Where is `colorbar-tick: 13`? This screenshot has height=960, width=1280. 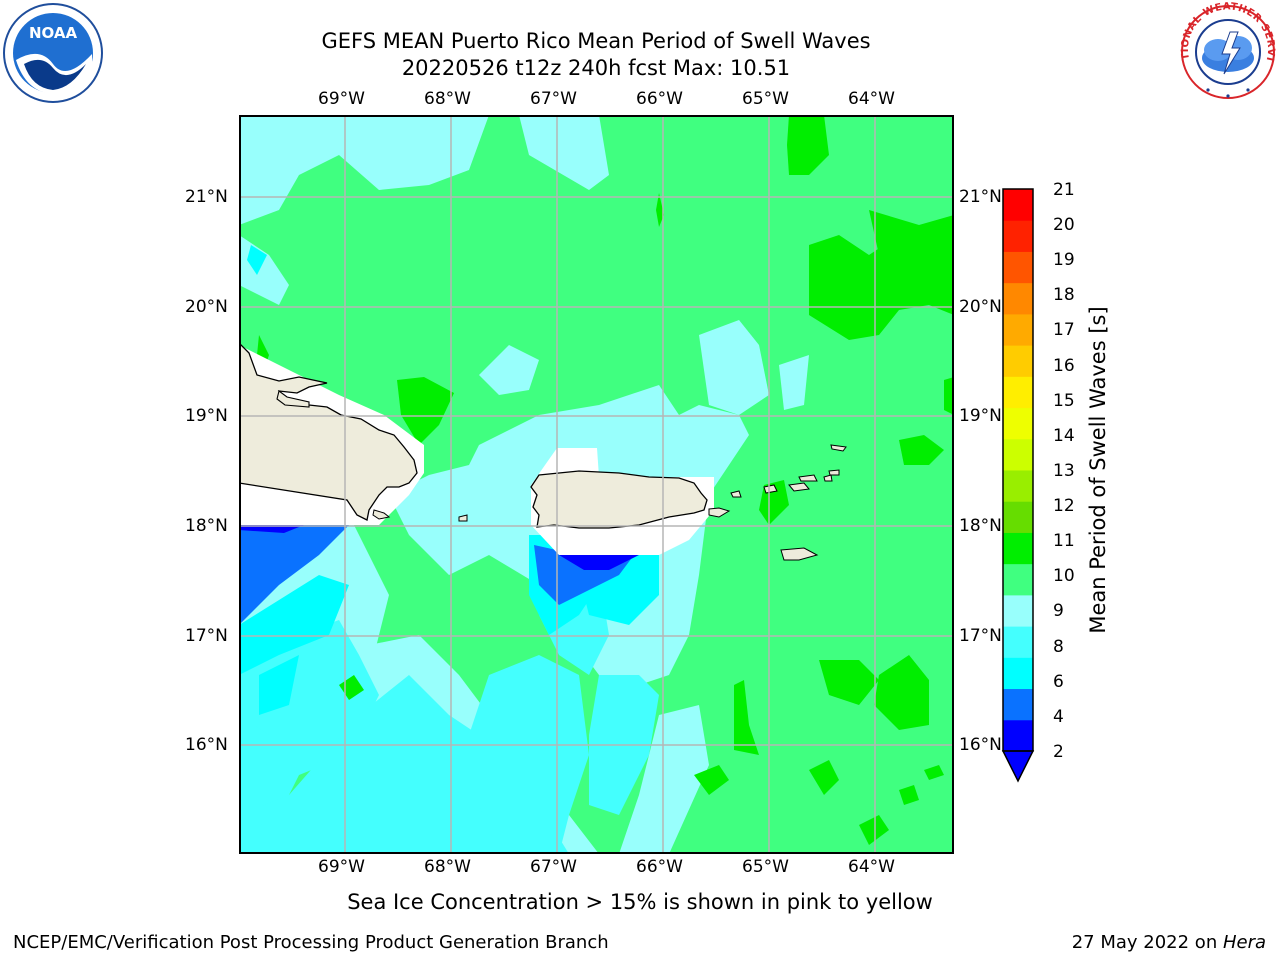 colorbar-tick: 13 is located at coordinates (1064, 471).